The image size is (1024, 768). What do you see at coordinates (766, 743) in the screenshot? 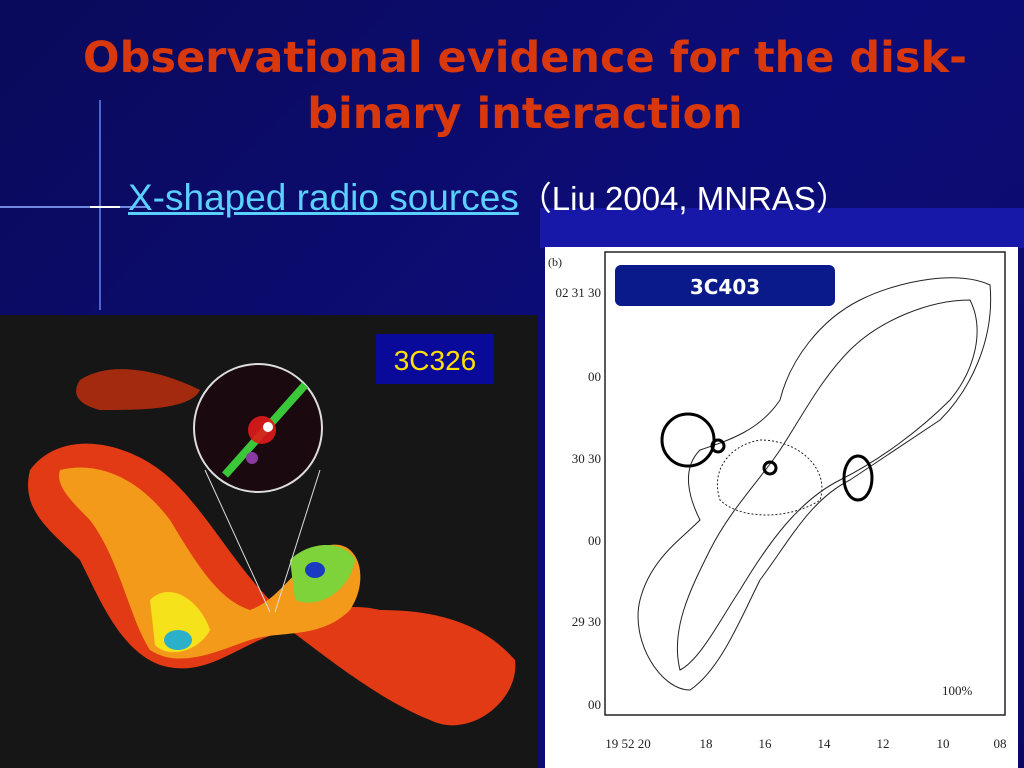
I see `x-label: 16` at bounding box center [766, 743].